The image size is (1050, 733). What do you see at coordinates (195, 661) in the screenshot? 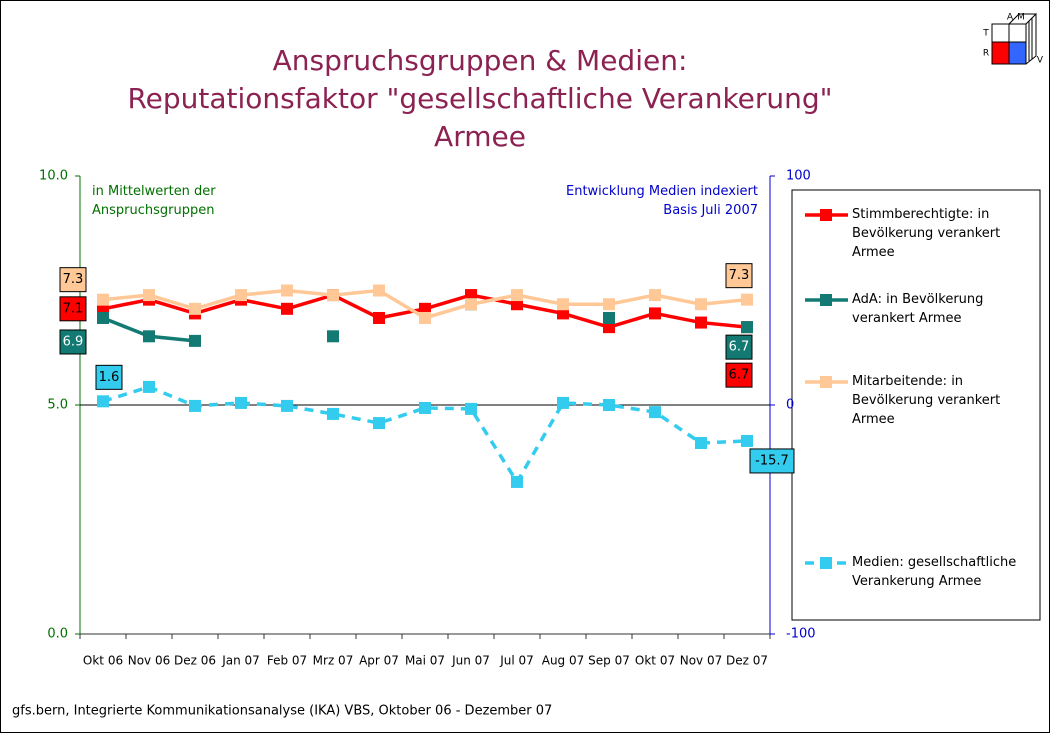
I see `x-tick-label: Dez 06` at bounding box center [195, 661].